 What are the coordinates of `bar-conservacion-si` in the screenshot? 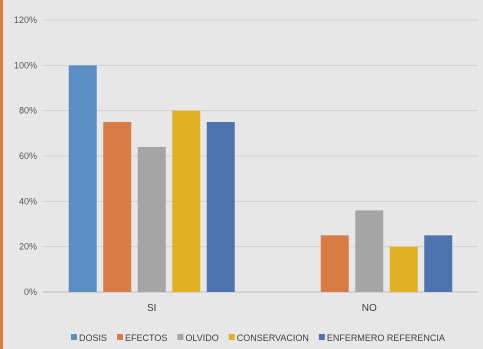 It's located at (186, 201).